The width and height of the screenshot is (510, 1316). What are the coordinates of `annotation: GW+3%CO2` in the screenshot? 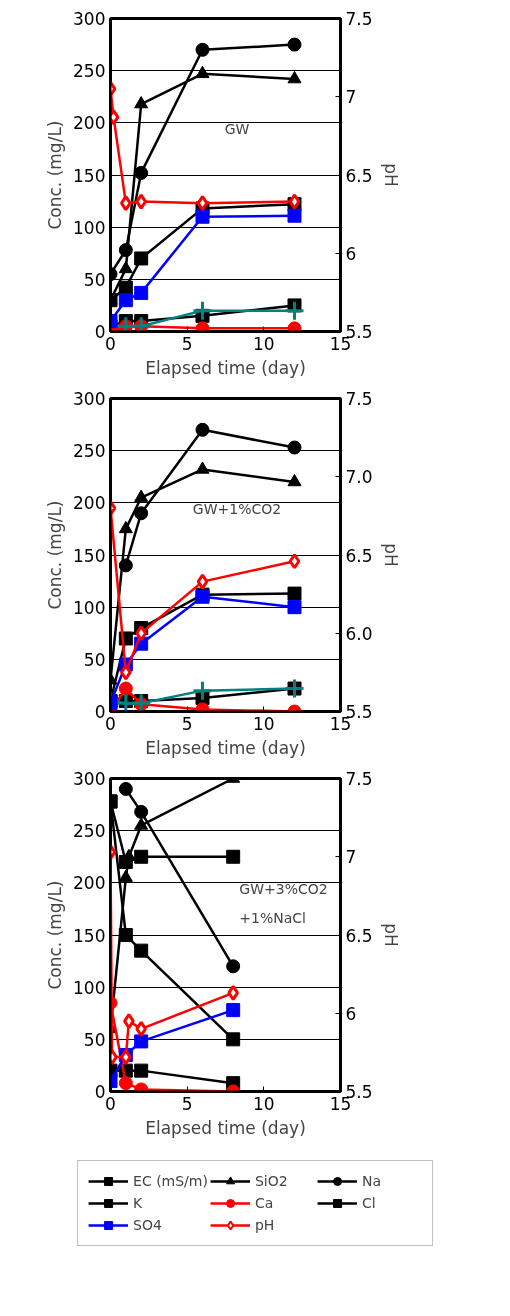 It's located at (283, 889).